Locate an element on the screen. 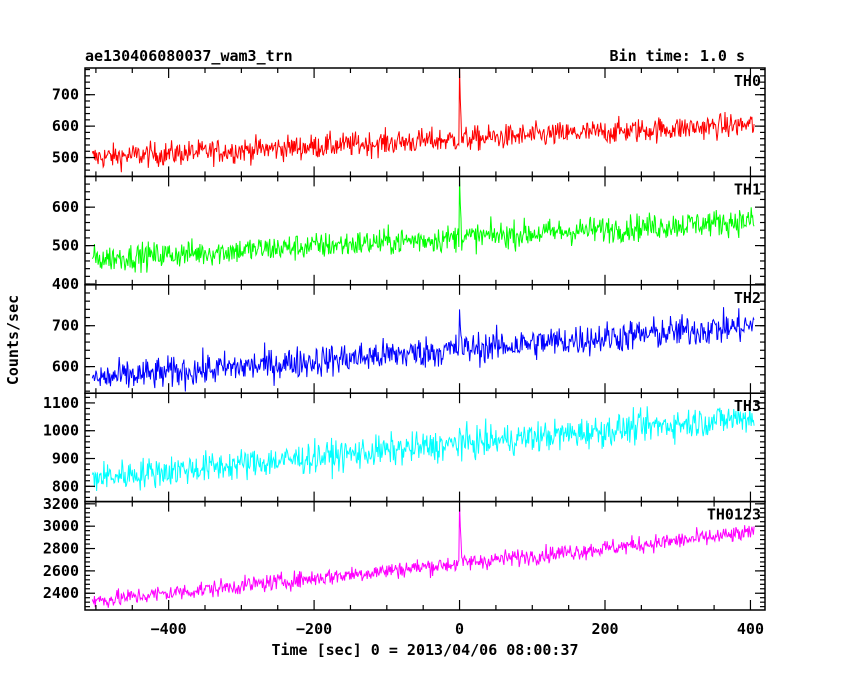  series-line-th2 is located at coordinates (423, 349).